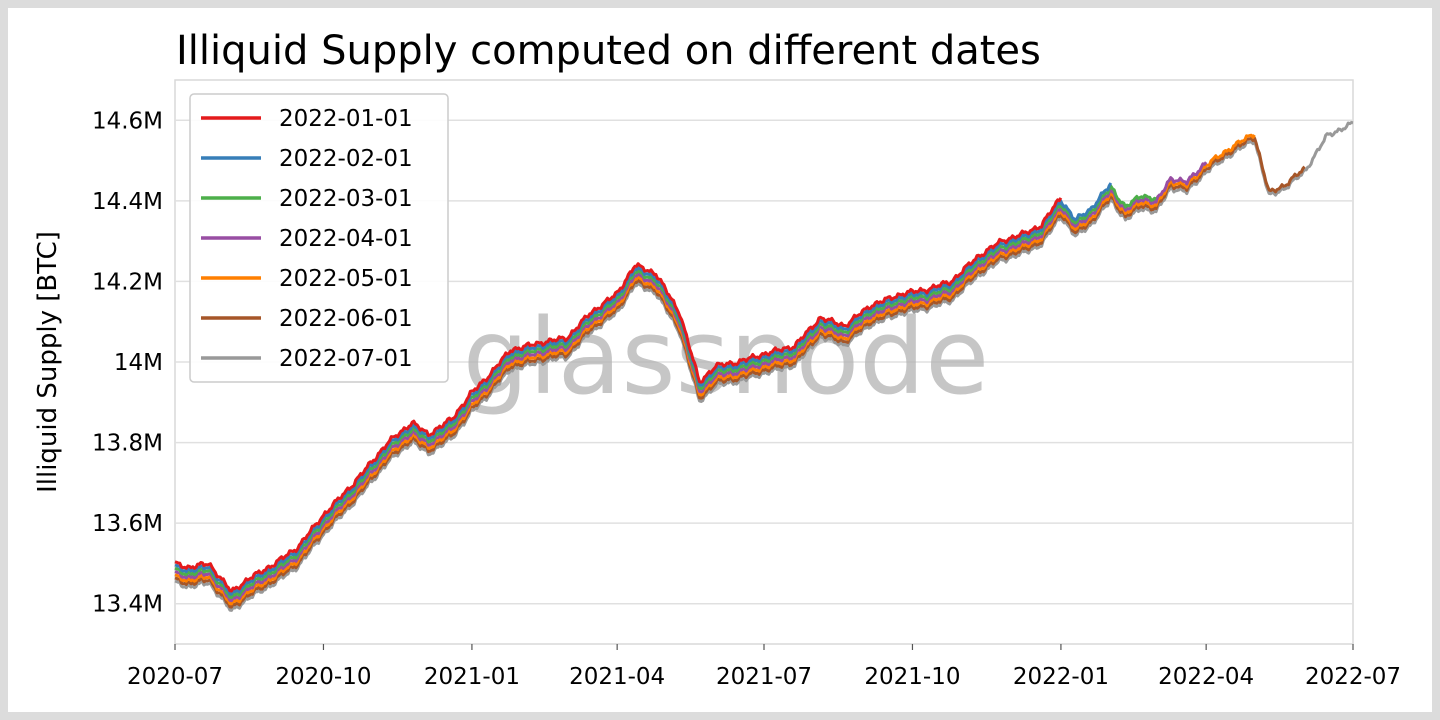  What do you see at coordinates (1353, 677) in the screenshot?
I see `x-tick-label: 2022-07` at bounding box center [1353, 677].